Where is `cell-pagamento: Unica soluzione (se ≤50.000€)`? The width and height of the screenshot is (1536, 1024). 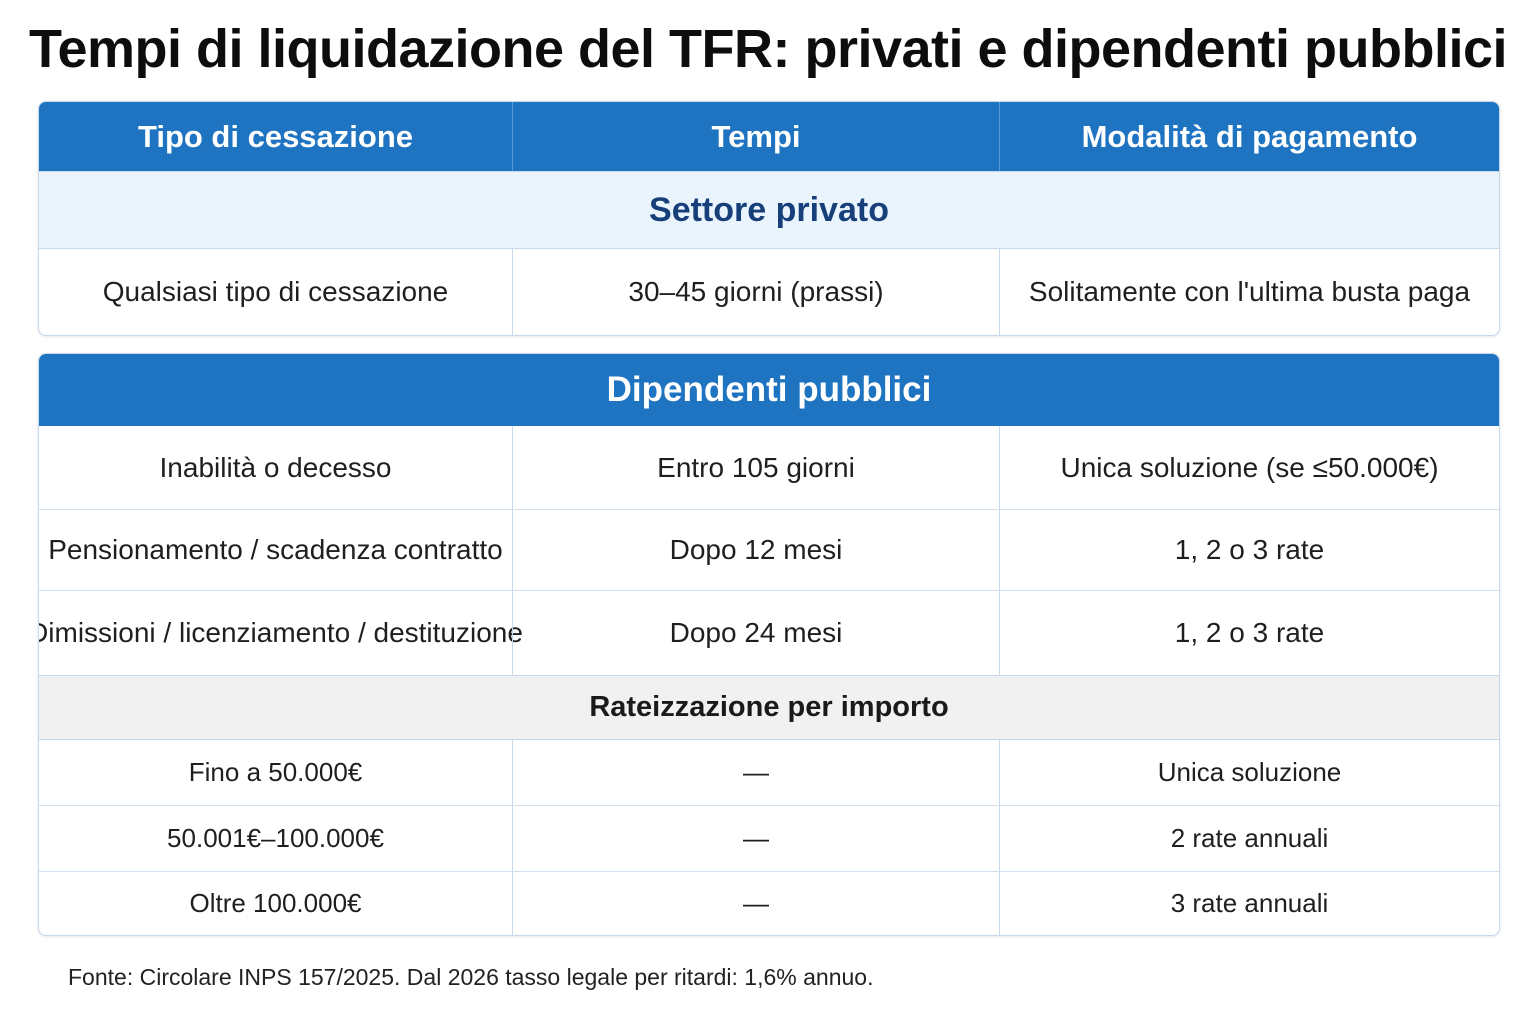 cell-pagamento: Unica soluzione (se ≤50.000€) is located at coordinates (1249, 467).